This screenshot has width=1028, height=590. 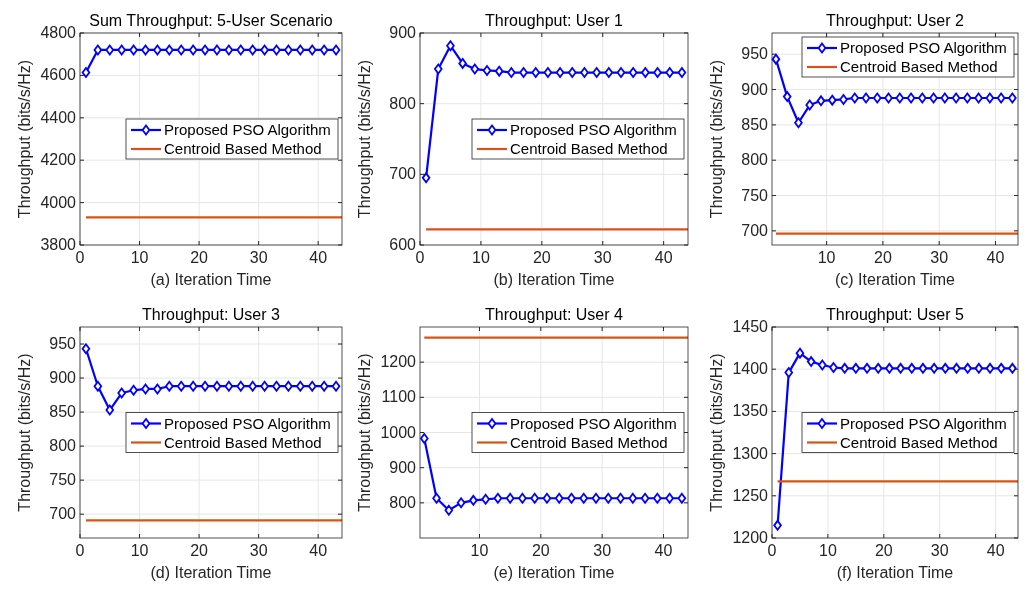 I want to click on chart-title: Throughput: User 4, so click(x=554, y=314).